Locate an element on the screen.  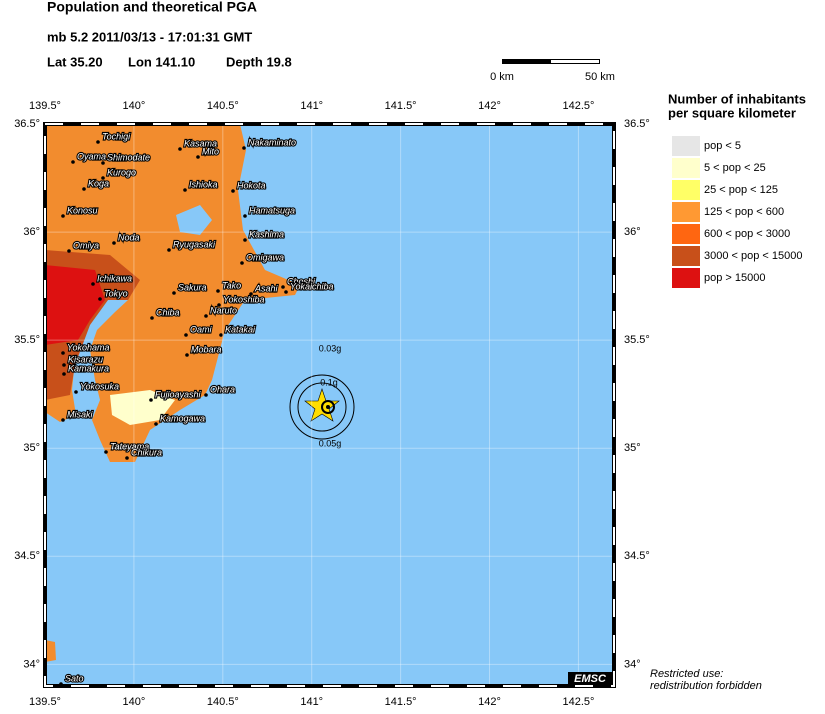
city-label: Yokaichiba is located at coordinates (312, 286).